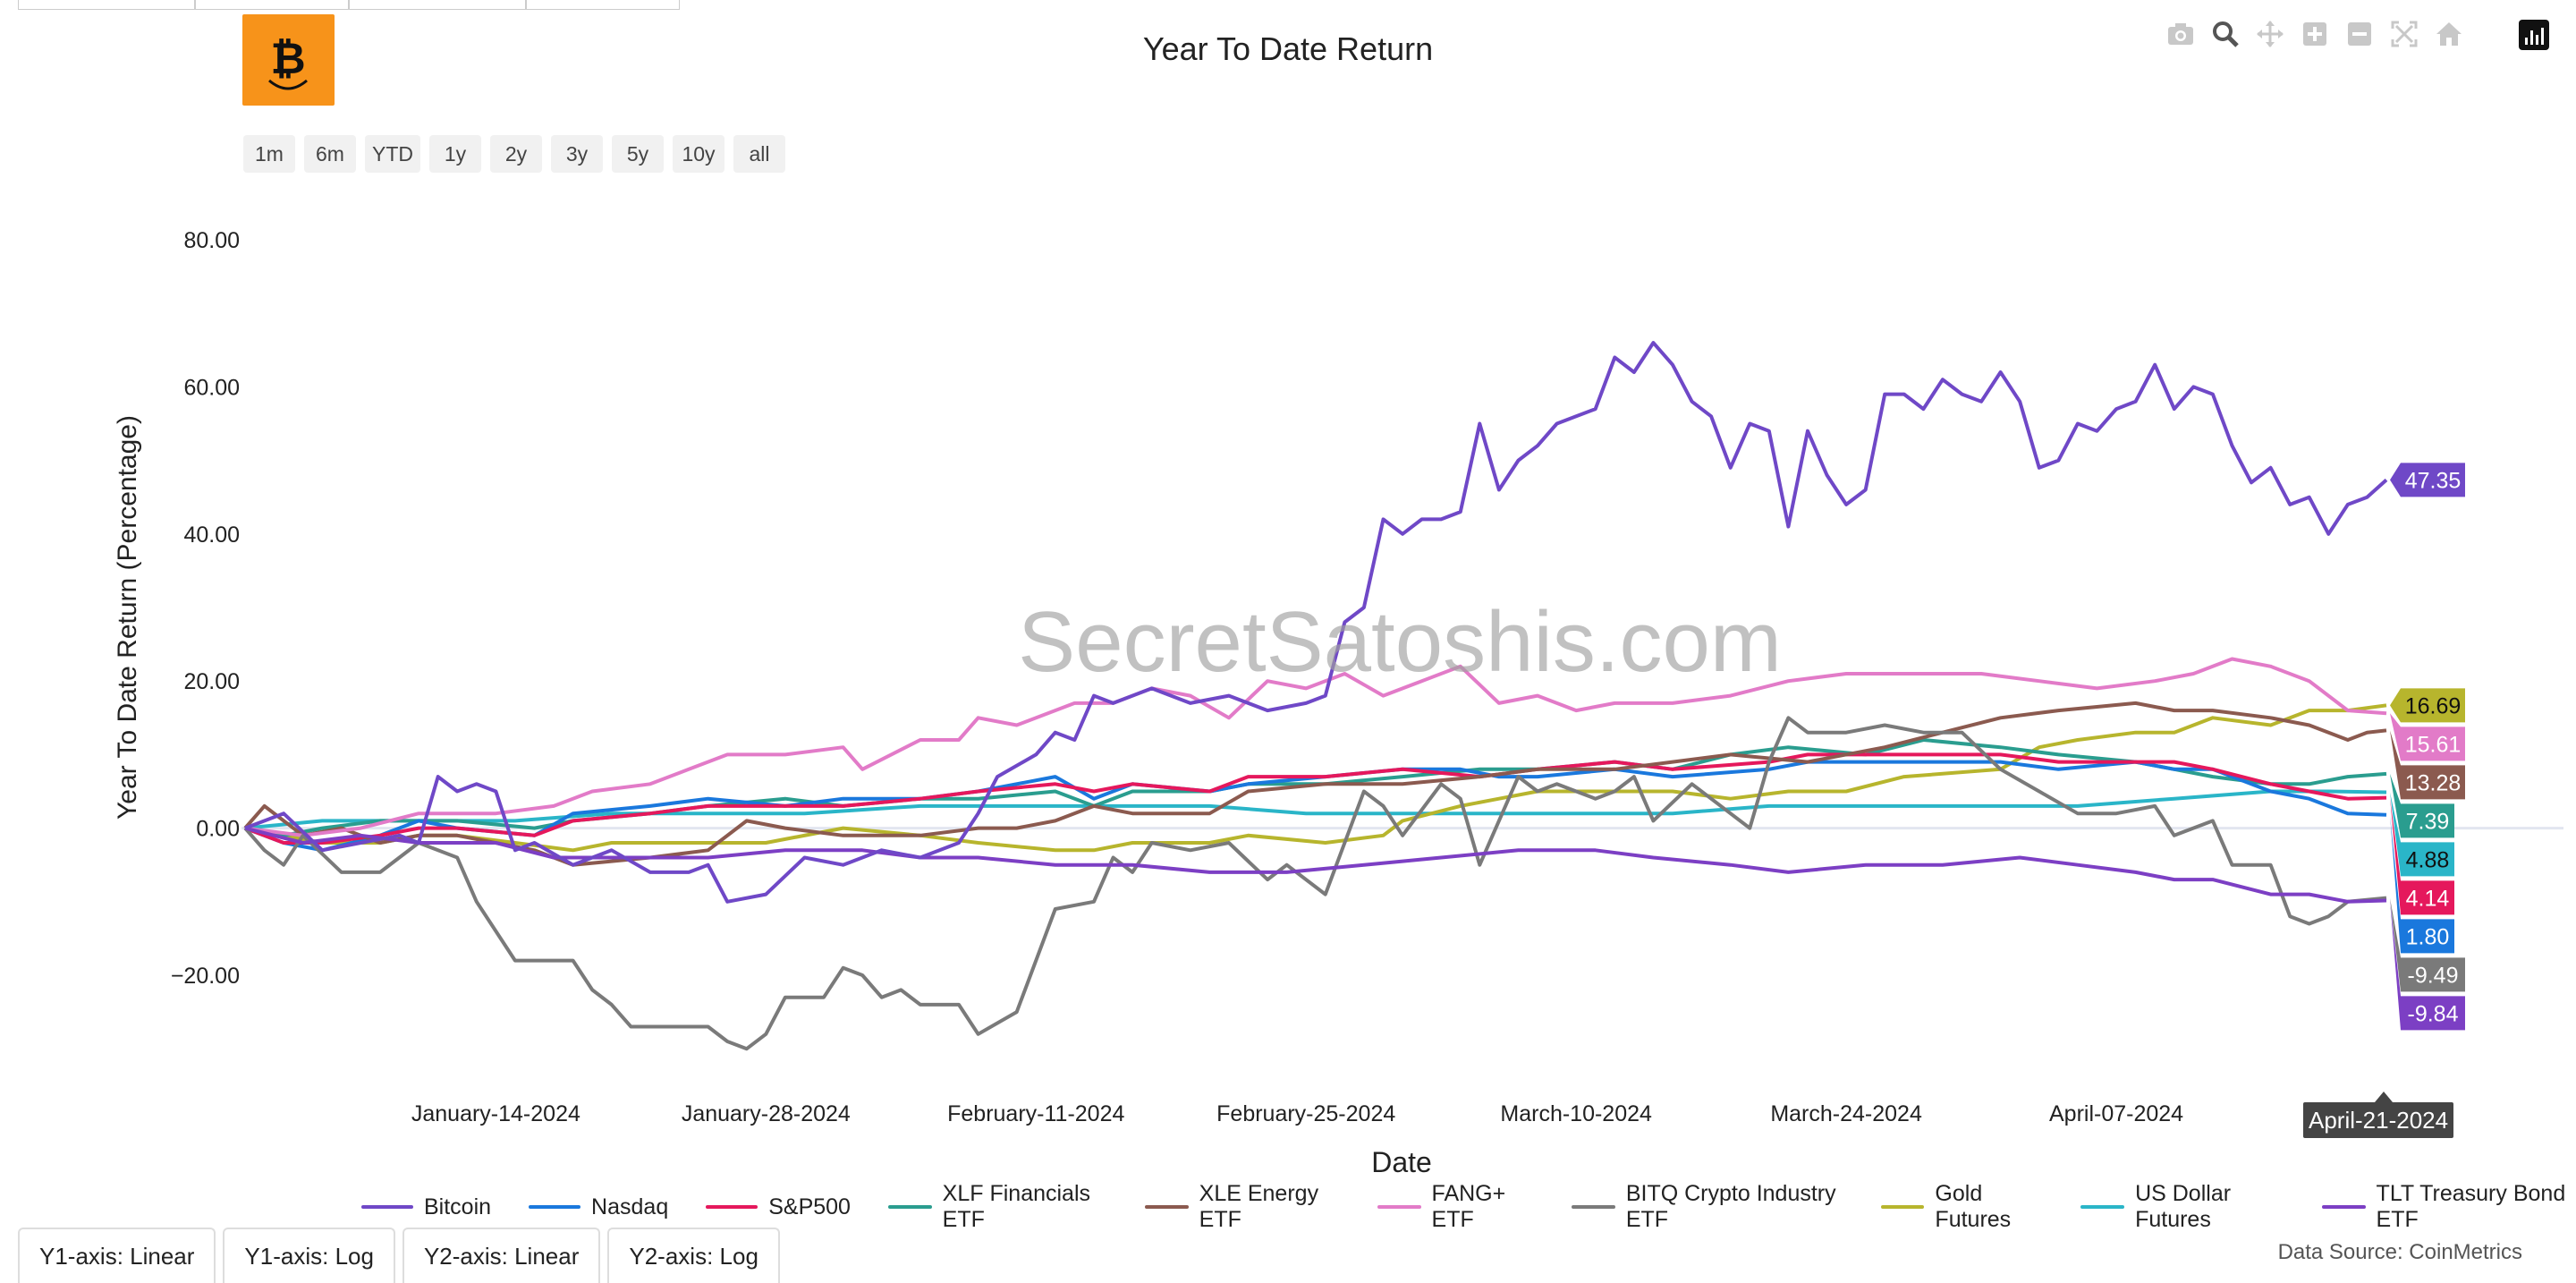  I want to click on legend-item-xle: XLE Energy ETF, so click(1242, 1207).